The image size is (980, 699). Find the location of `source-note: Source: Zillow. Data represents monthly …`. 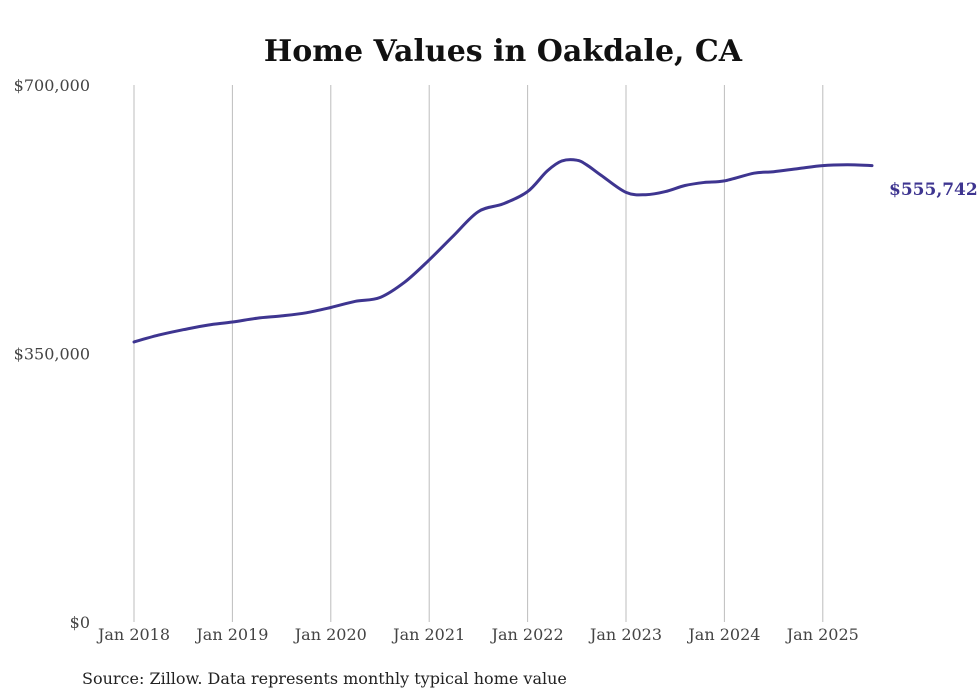

source-note: Source: Zillow. Data represents monthly … is located at coordinates (324, 678).